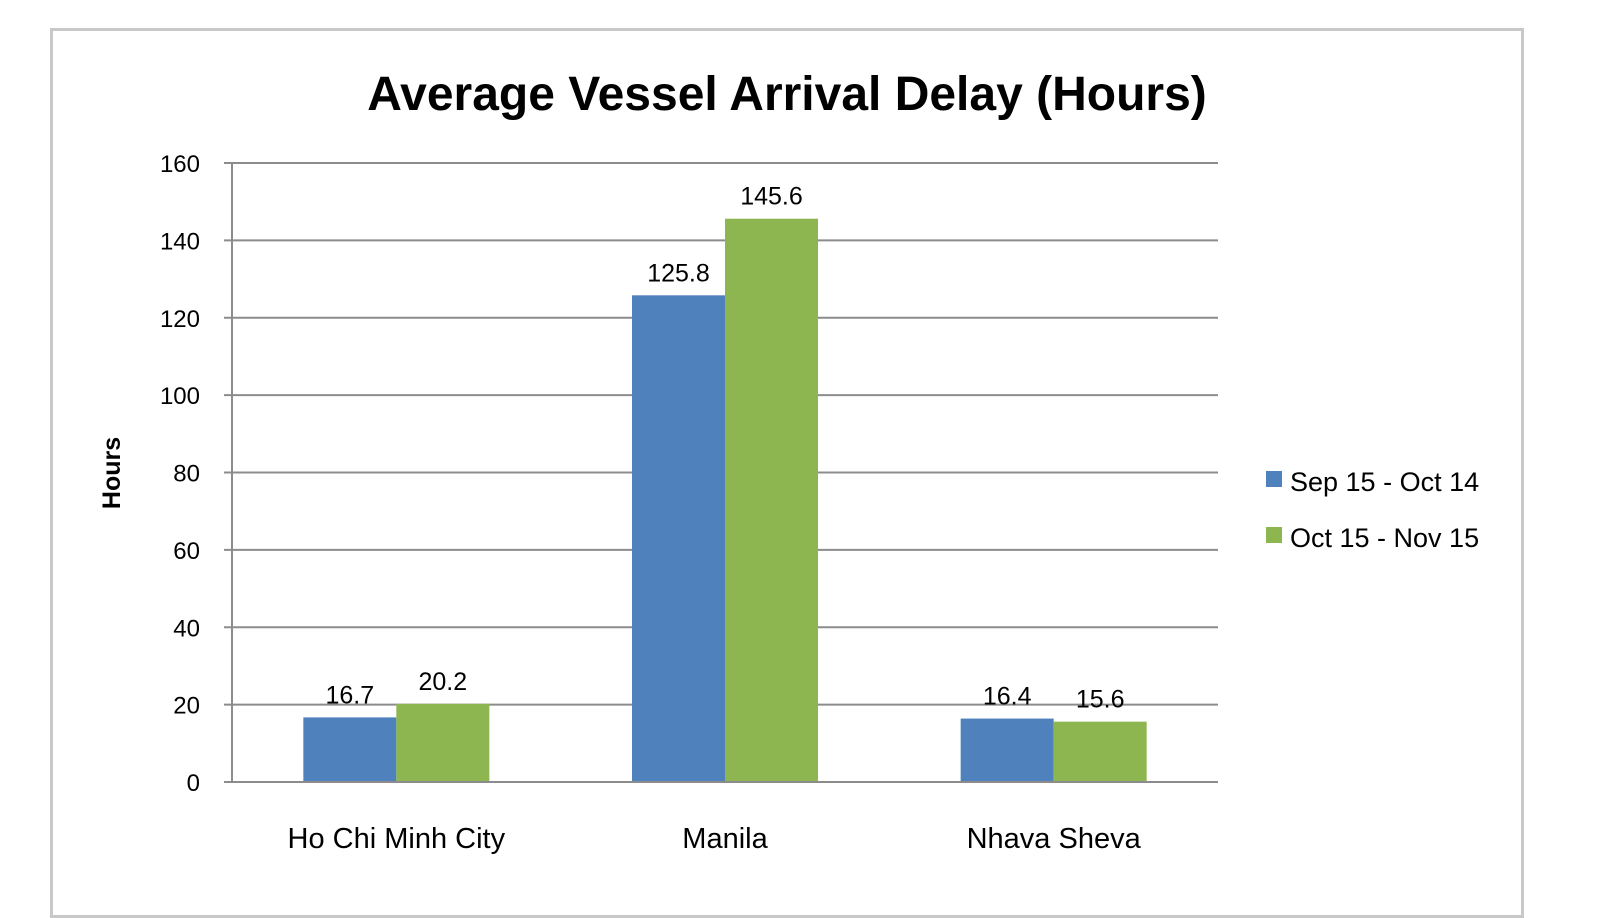  What do you see at coordinates (112, 473) in the screenshot?
I see `y-axis-label: Hours` at bounding box center [112, 473].